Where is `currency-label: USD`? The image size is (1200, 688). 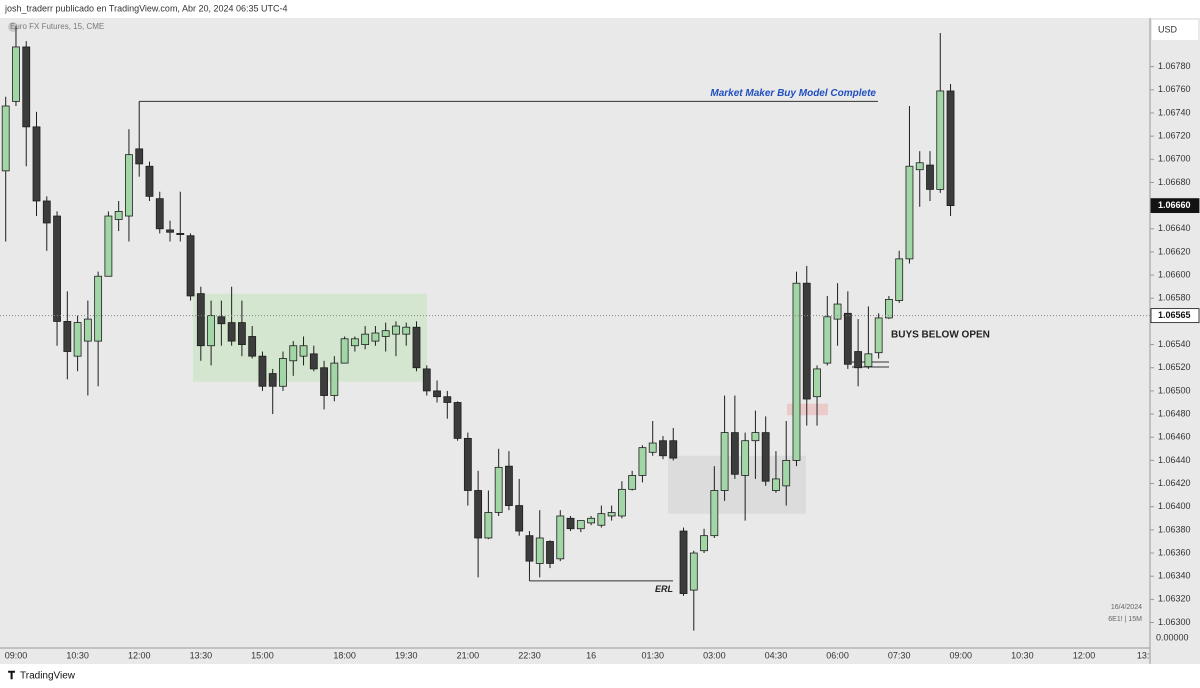 currency-label: USD is located at coordinates (1168, 29).